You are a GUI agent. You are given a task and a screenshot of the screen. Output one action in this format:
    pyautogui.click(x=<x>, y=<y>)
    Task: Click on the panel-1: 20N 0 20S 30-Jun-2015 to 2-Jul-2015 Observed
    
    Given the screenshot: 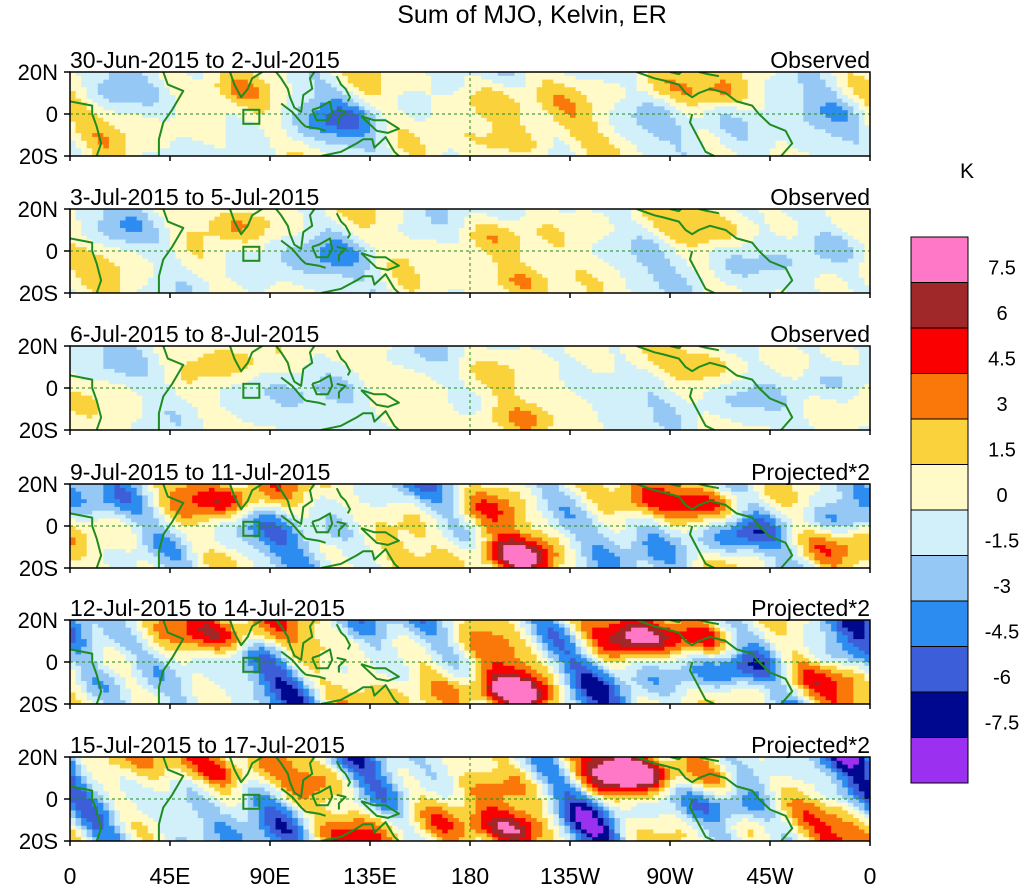 What is the action you would take?
    pyautogui.click(x=444, y=108)
    